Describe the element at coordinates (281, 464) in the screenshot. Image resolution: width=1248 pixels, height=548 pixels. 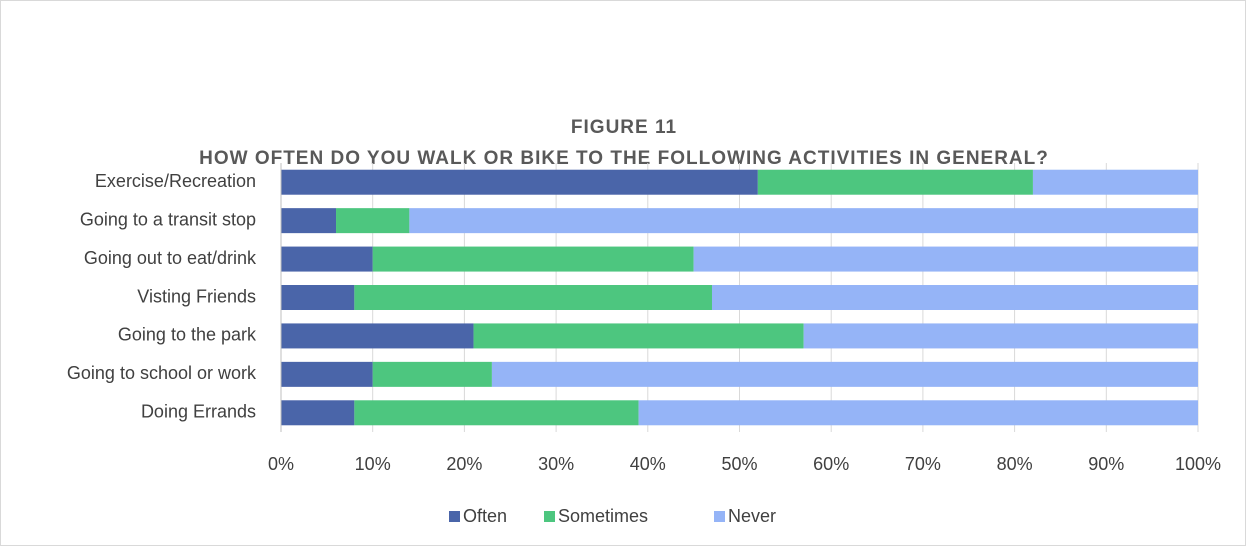
I see `x-tick-label: 0%` at that location.